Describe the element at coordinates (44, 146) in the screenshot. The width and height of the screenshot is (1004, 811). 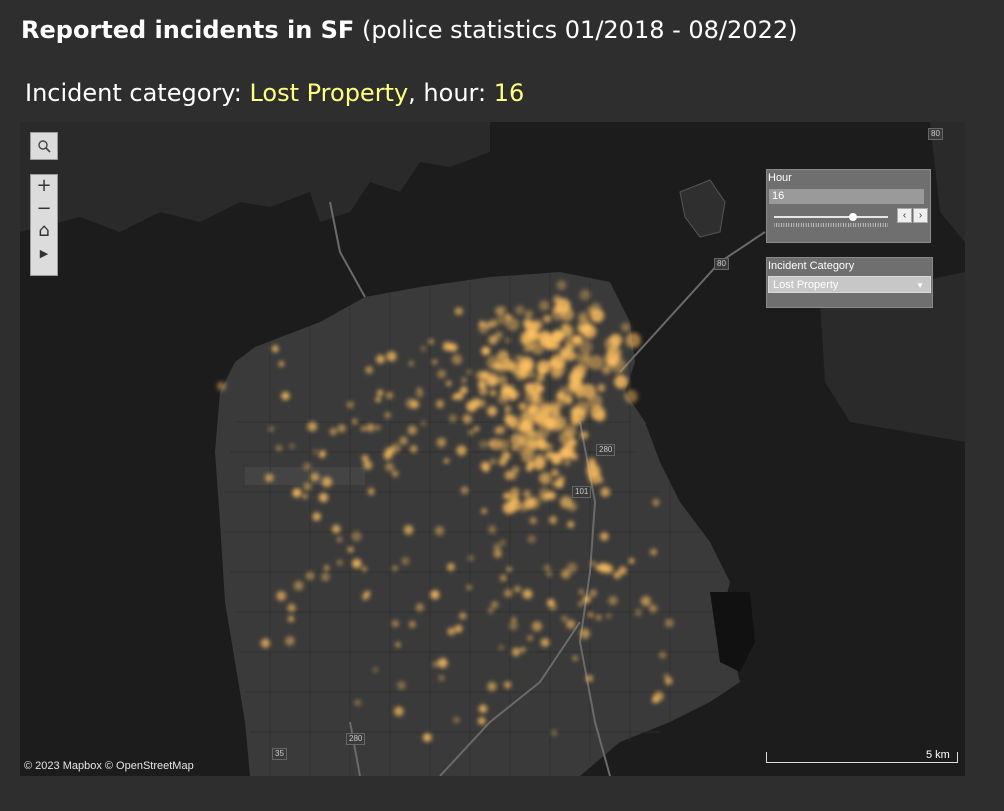
I see `map-search-button` at that location.